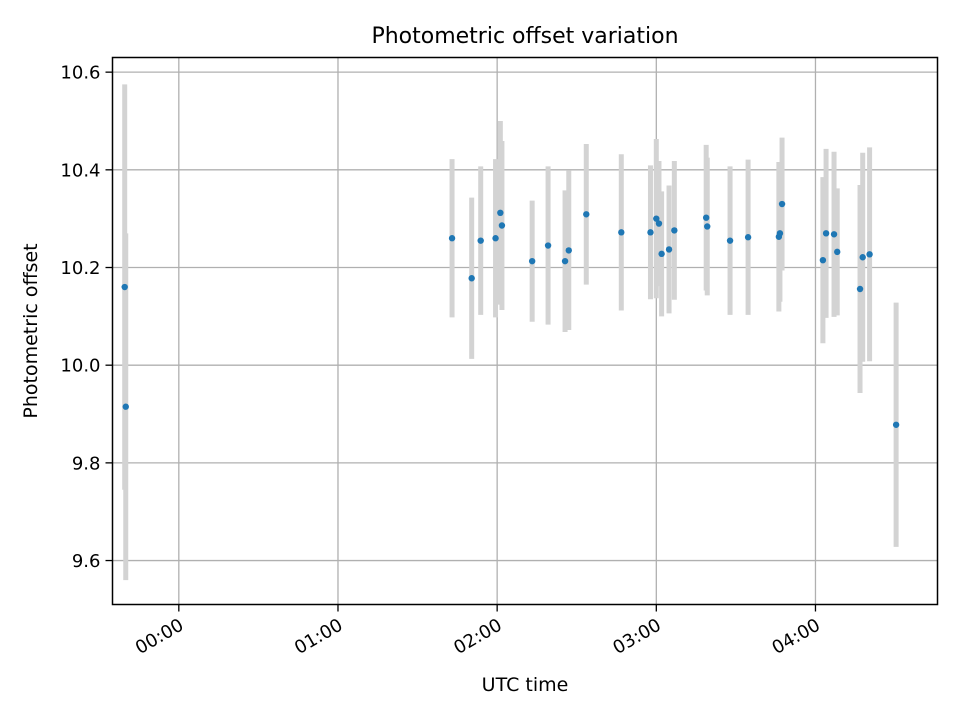 This screenshot has height=720, width=960. What do you see at coordinates (80, 268) in the screenshot?
I see `y-tick-label: 10.2` at bounding box center [80, 268].